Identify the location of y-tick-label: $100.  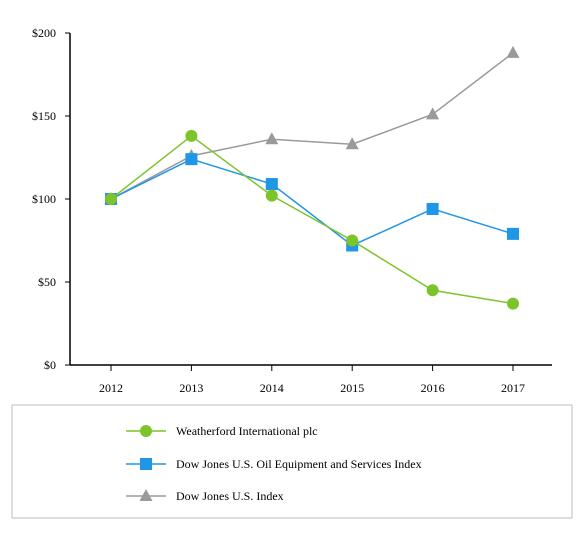
(44, 199).